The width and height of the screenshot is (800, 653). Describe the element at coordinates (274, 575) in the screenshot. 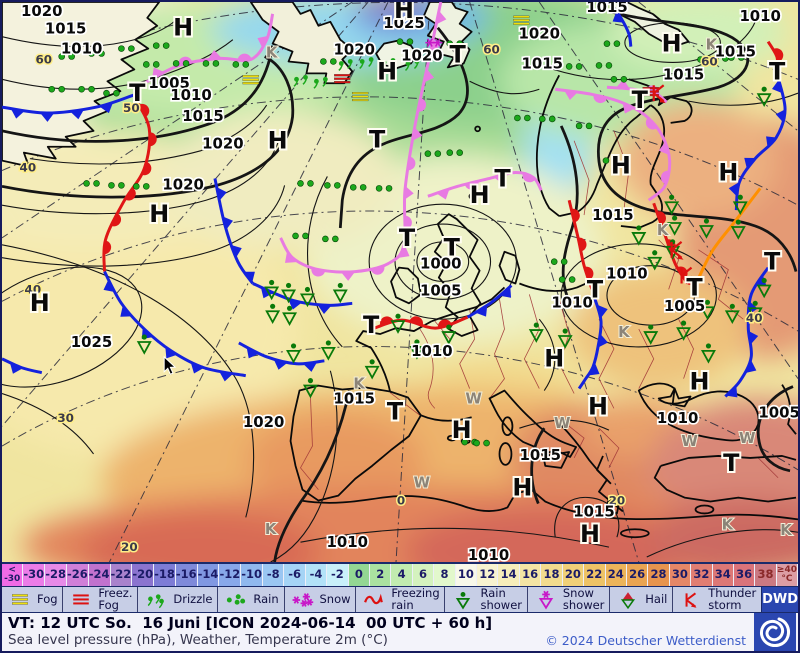

I see `scale-cell: -8` at that location.